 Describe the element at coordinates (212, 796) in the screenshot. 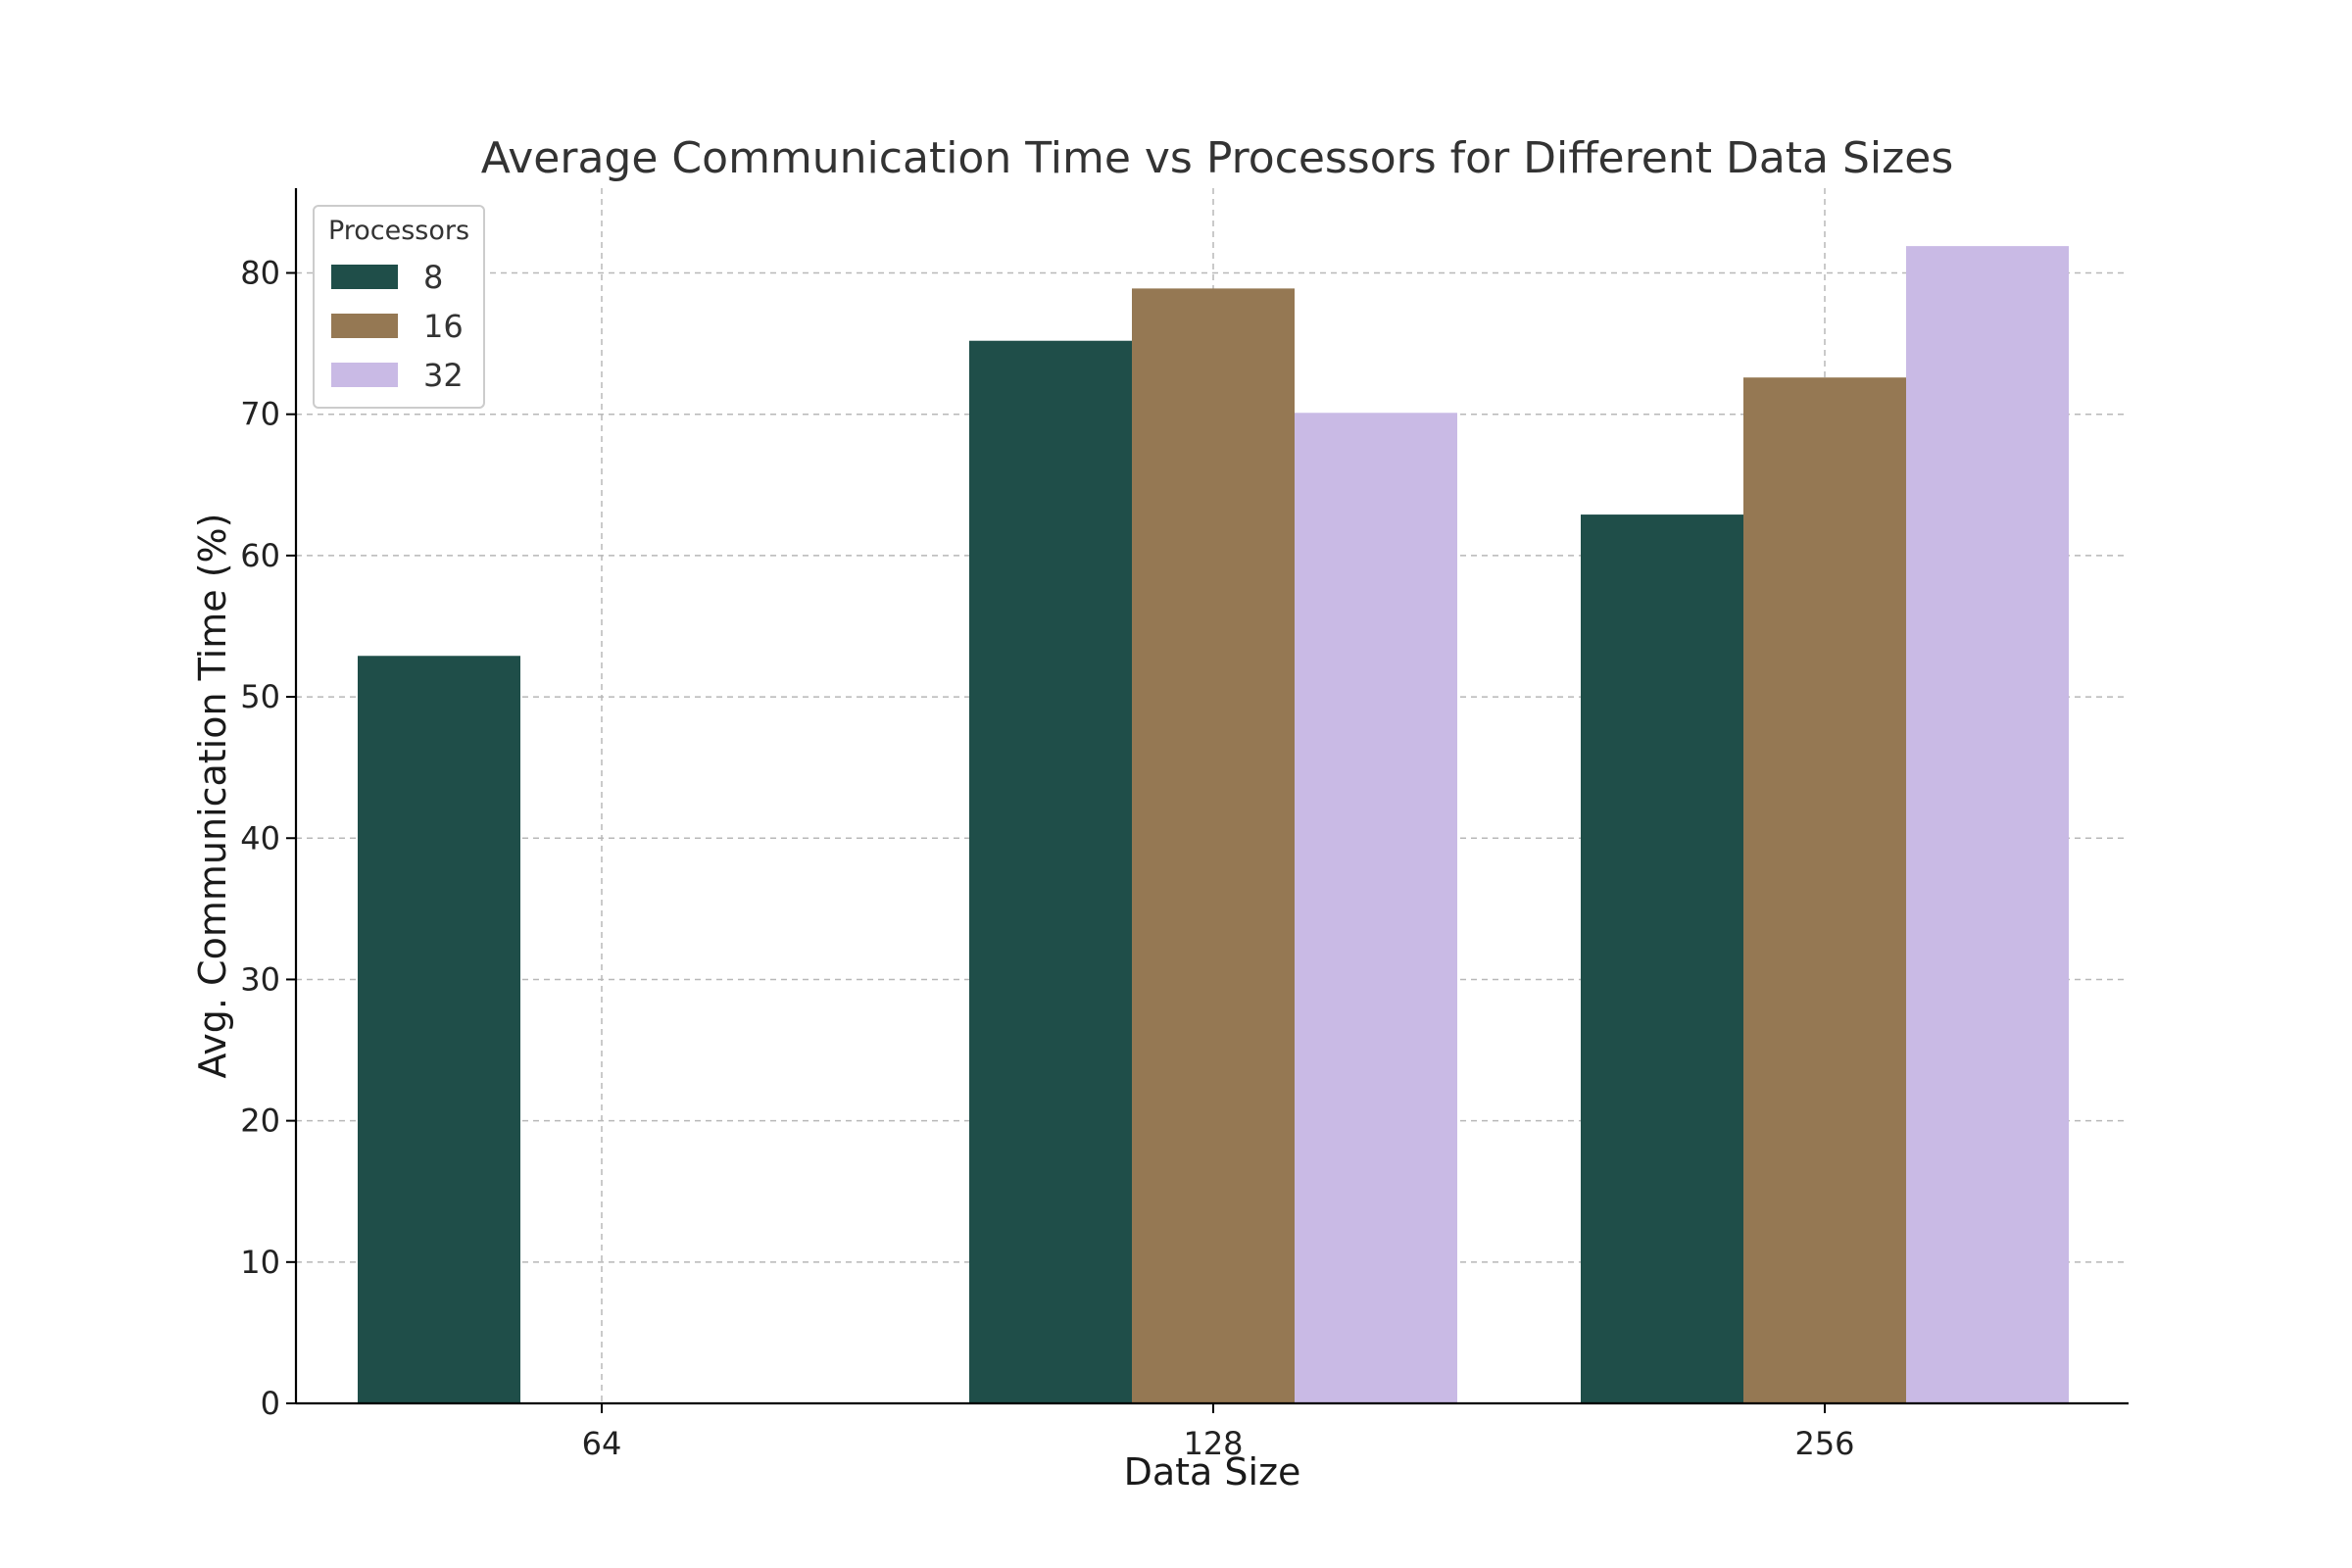

I see `y-axis-label: Avg. Communication Time (%)` at that location.